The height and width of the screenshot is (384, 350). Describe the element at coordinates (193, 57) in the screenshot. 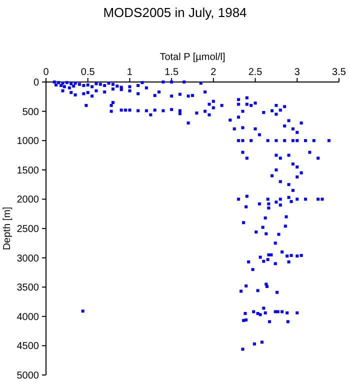

I see `x-axis-title: Total P [µmol/l]` at that location.